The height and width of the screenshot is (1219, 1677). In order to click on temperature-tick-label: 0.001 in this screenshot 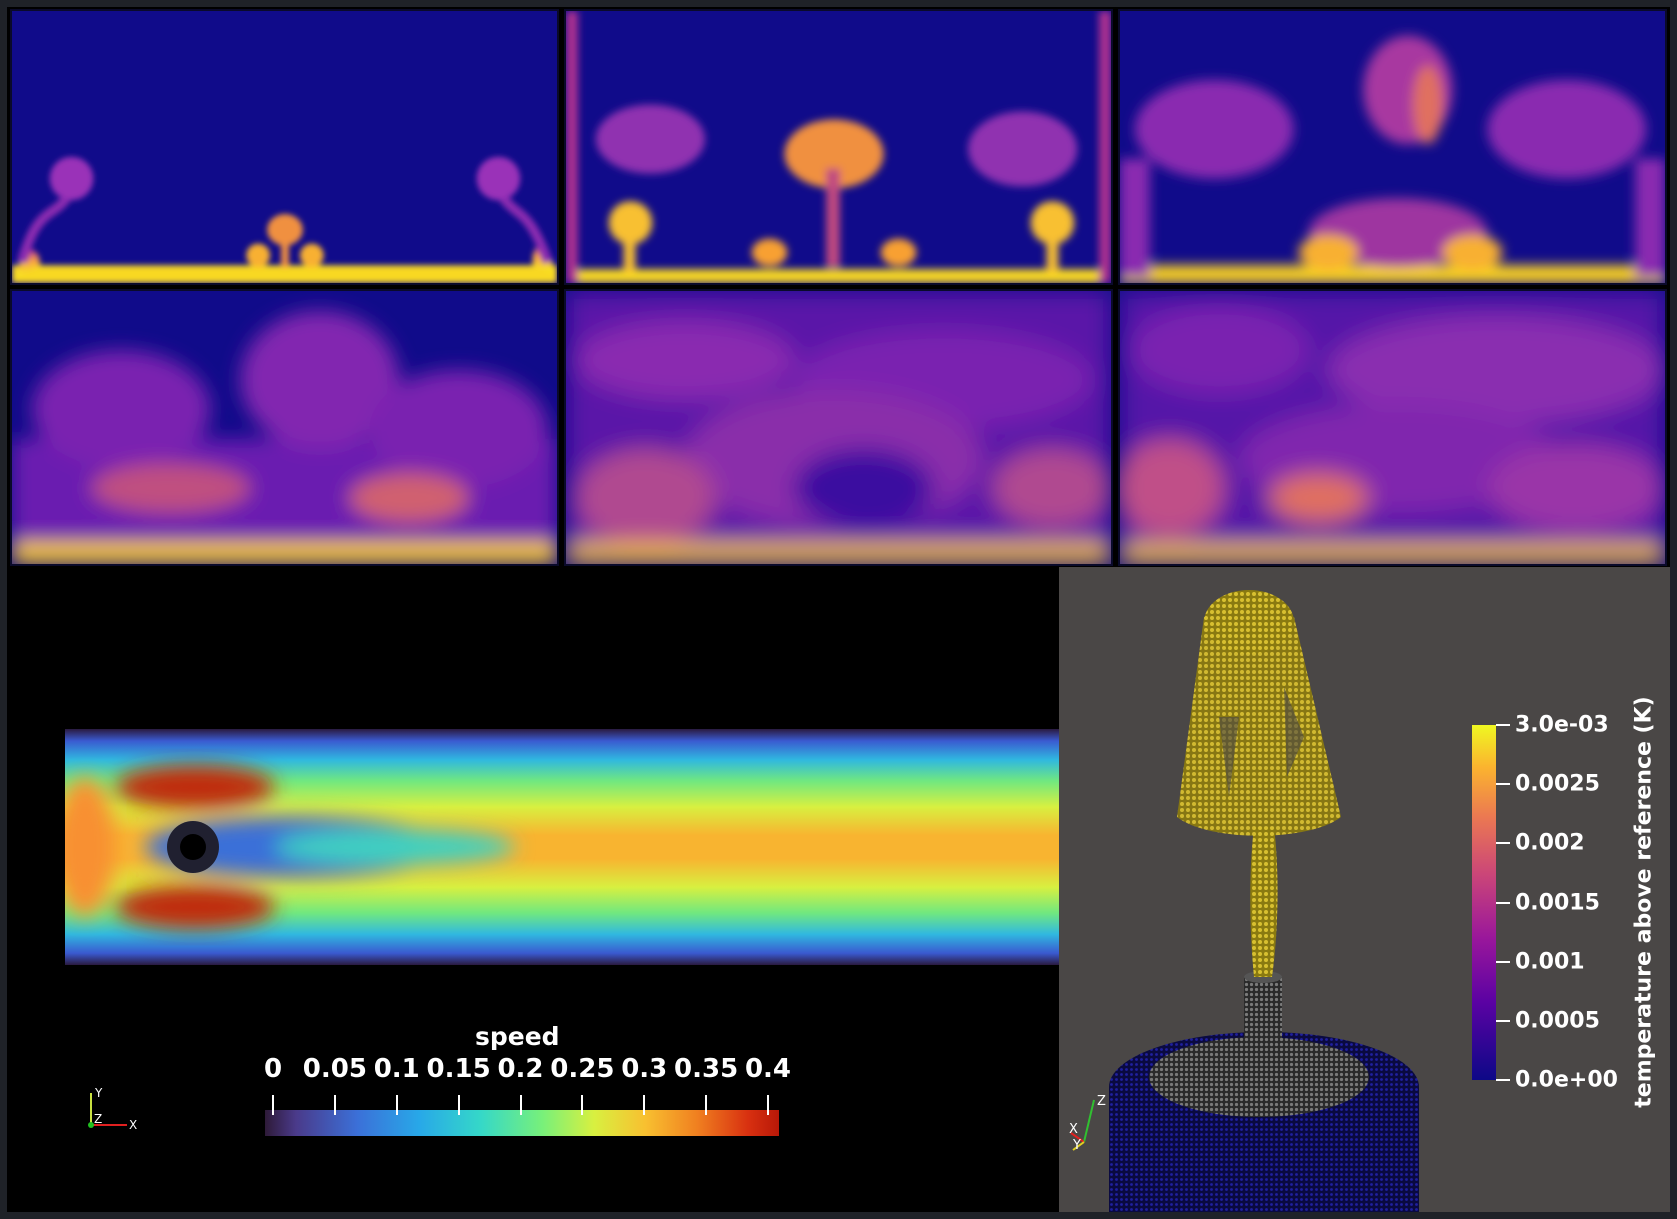, I will do `click(1550, 962)`.